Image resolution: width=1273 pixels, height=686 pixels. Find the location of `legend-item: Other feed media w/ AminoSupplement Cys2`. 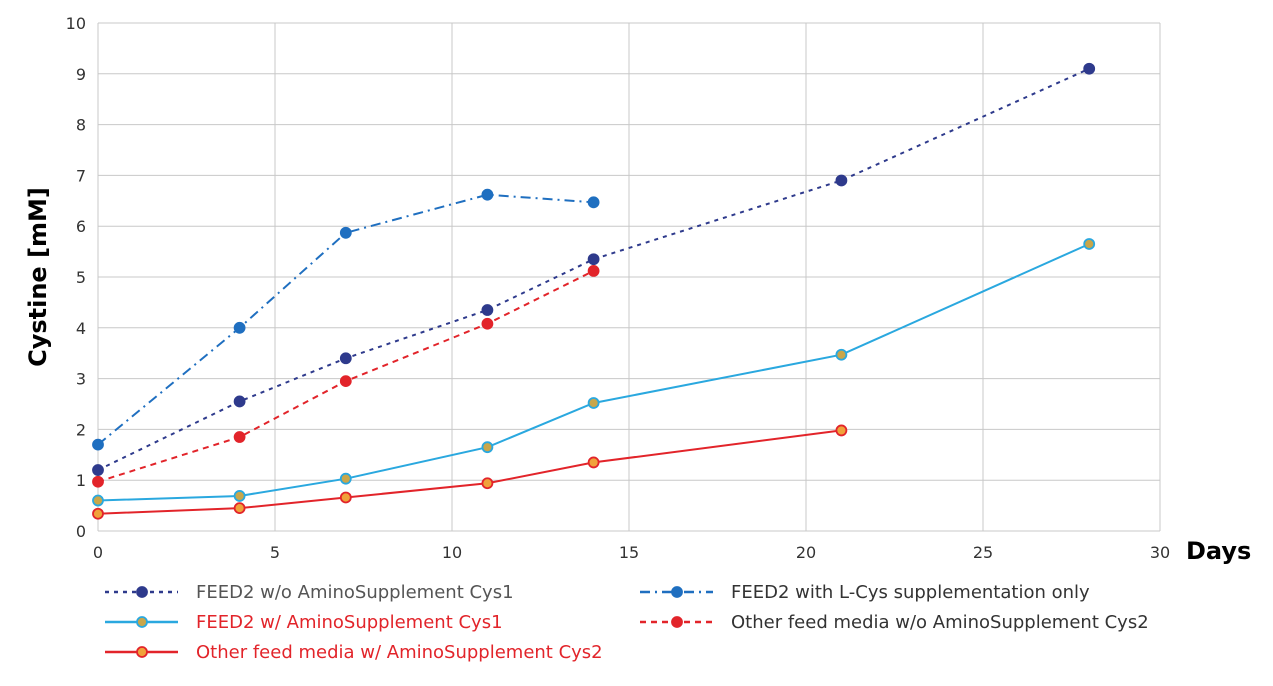

legend-item: Other feed media w/ AminoSupplement Cys2 is located at coordinates (354, 652).